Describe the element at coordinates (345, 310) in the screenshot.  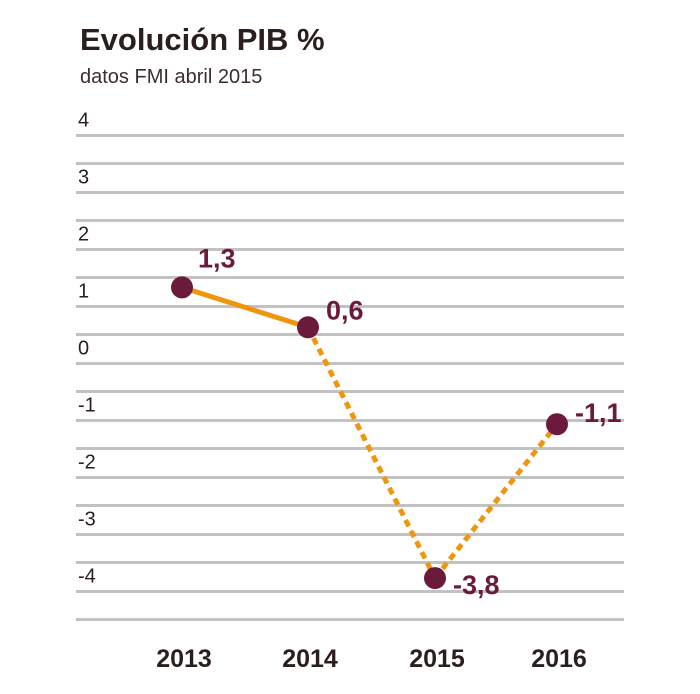
I see `data-label: 0,6` at that location.